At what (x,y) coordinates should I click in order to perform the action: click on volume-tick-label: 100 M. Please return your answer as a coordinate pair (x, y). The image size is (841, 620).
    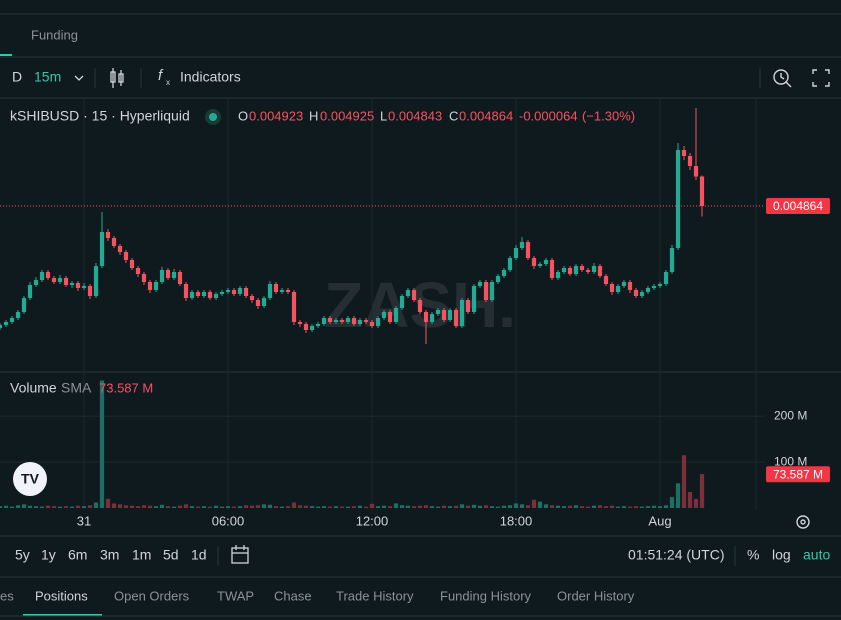
    Looking at the image, I should click on (790, 461).